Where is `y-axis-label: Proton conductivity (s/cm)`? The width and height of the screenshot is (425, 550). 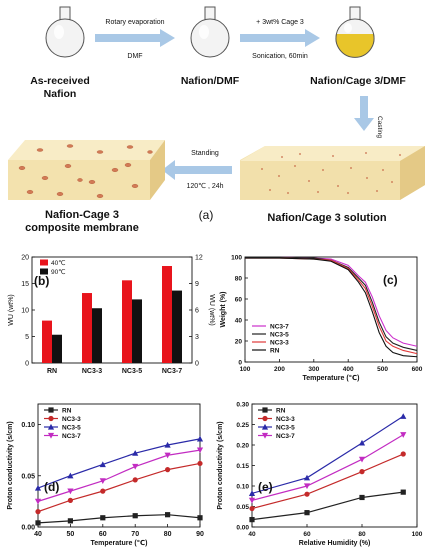 y-axis-label: Proton conductivity (s/cm) is located at coordinates (220, 465).